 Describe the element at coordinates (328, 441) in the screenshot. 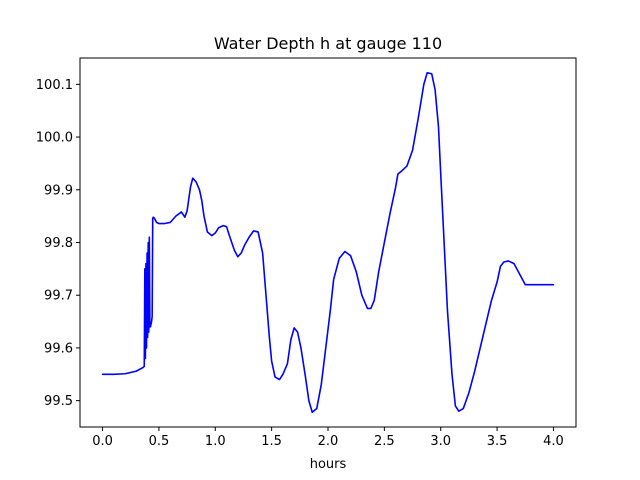

I see `x-tick-label: 2.0` at that location.